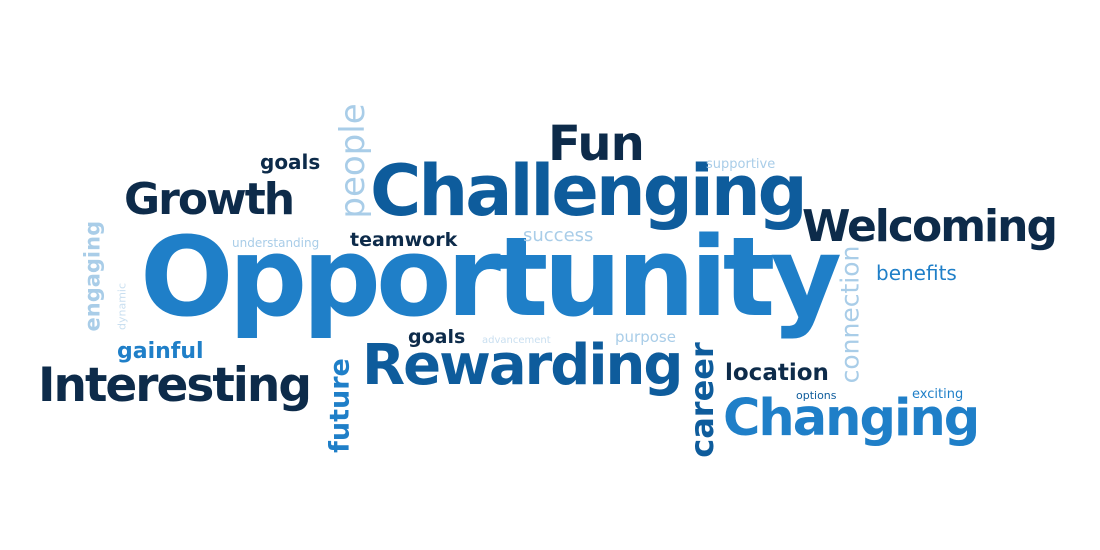  Describe the element at coordinates (930, 226) in the screenshot. I see `word-welcoming: Welcoming` at that location.